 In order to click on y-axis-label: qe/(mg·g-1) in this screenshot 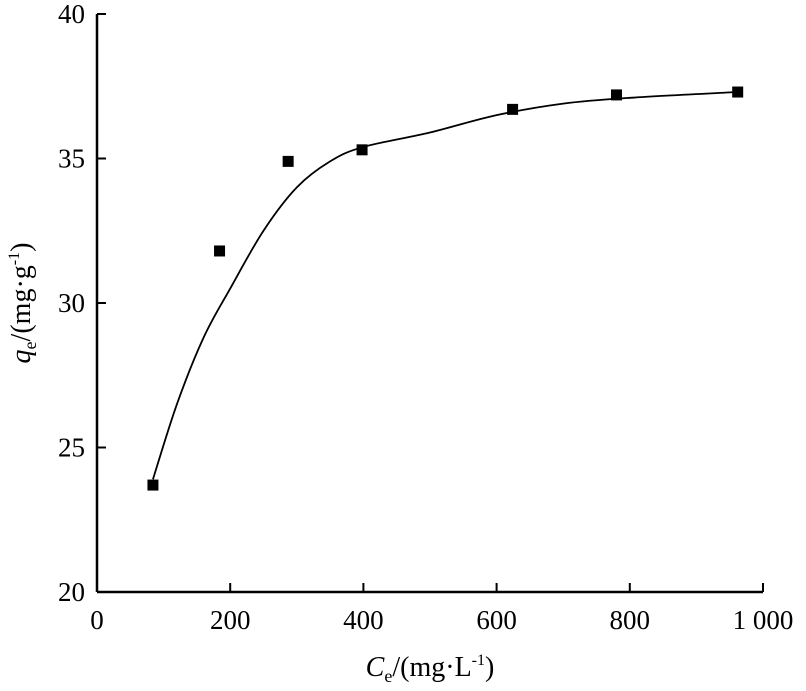, I will do `click(23, 303)`.